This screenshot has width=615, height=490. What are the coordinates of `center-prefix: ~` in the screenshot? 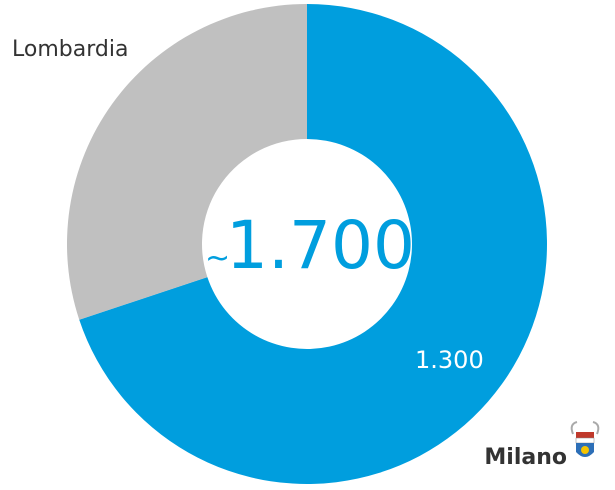 It's located at (217, 258).